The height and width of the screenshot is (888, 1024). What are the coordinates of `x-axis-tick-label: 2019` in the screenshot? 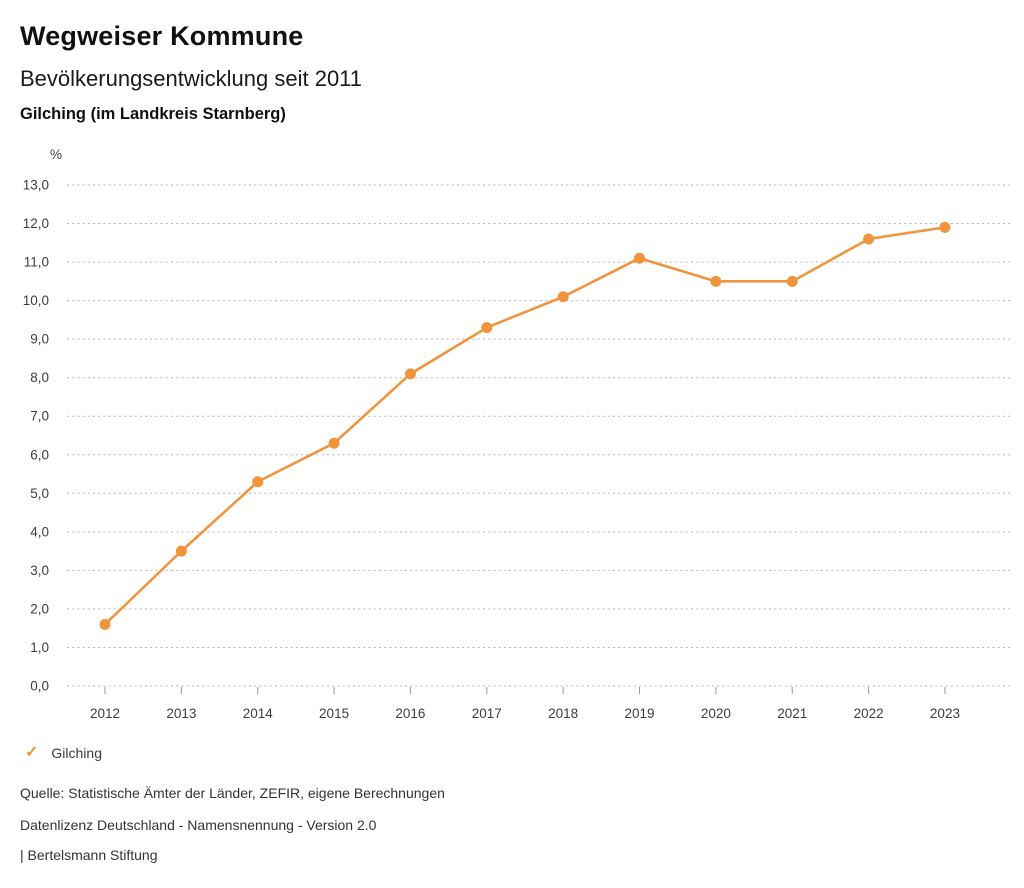 It's located at (639, 713).